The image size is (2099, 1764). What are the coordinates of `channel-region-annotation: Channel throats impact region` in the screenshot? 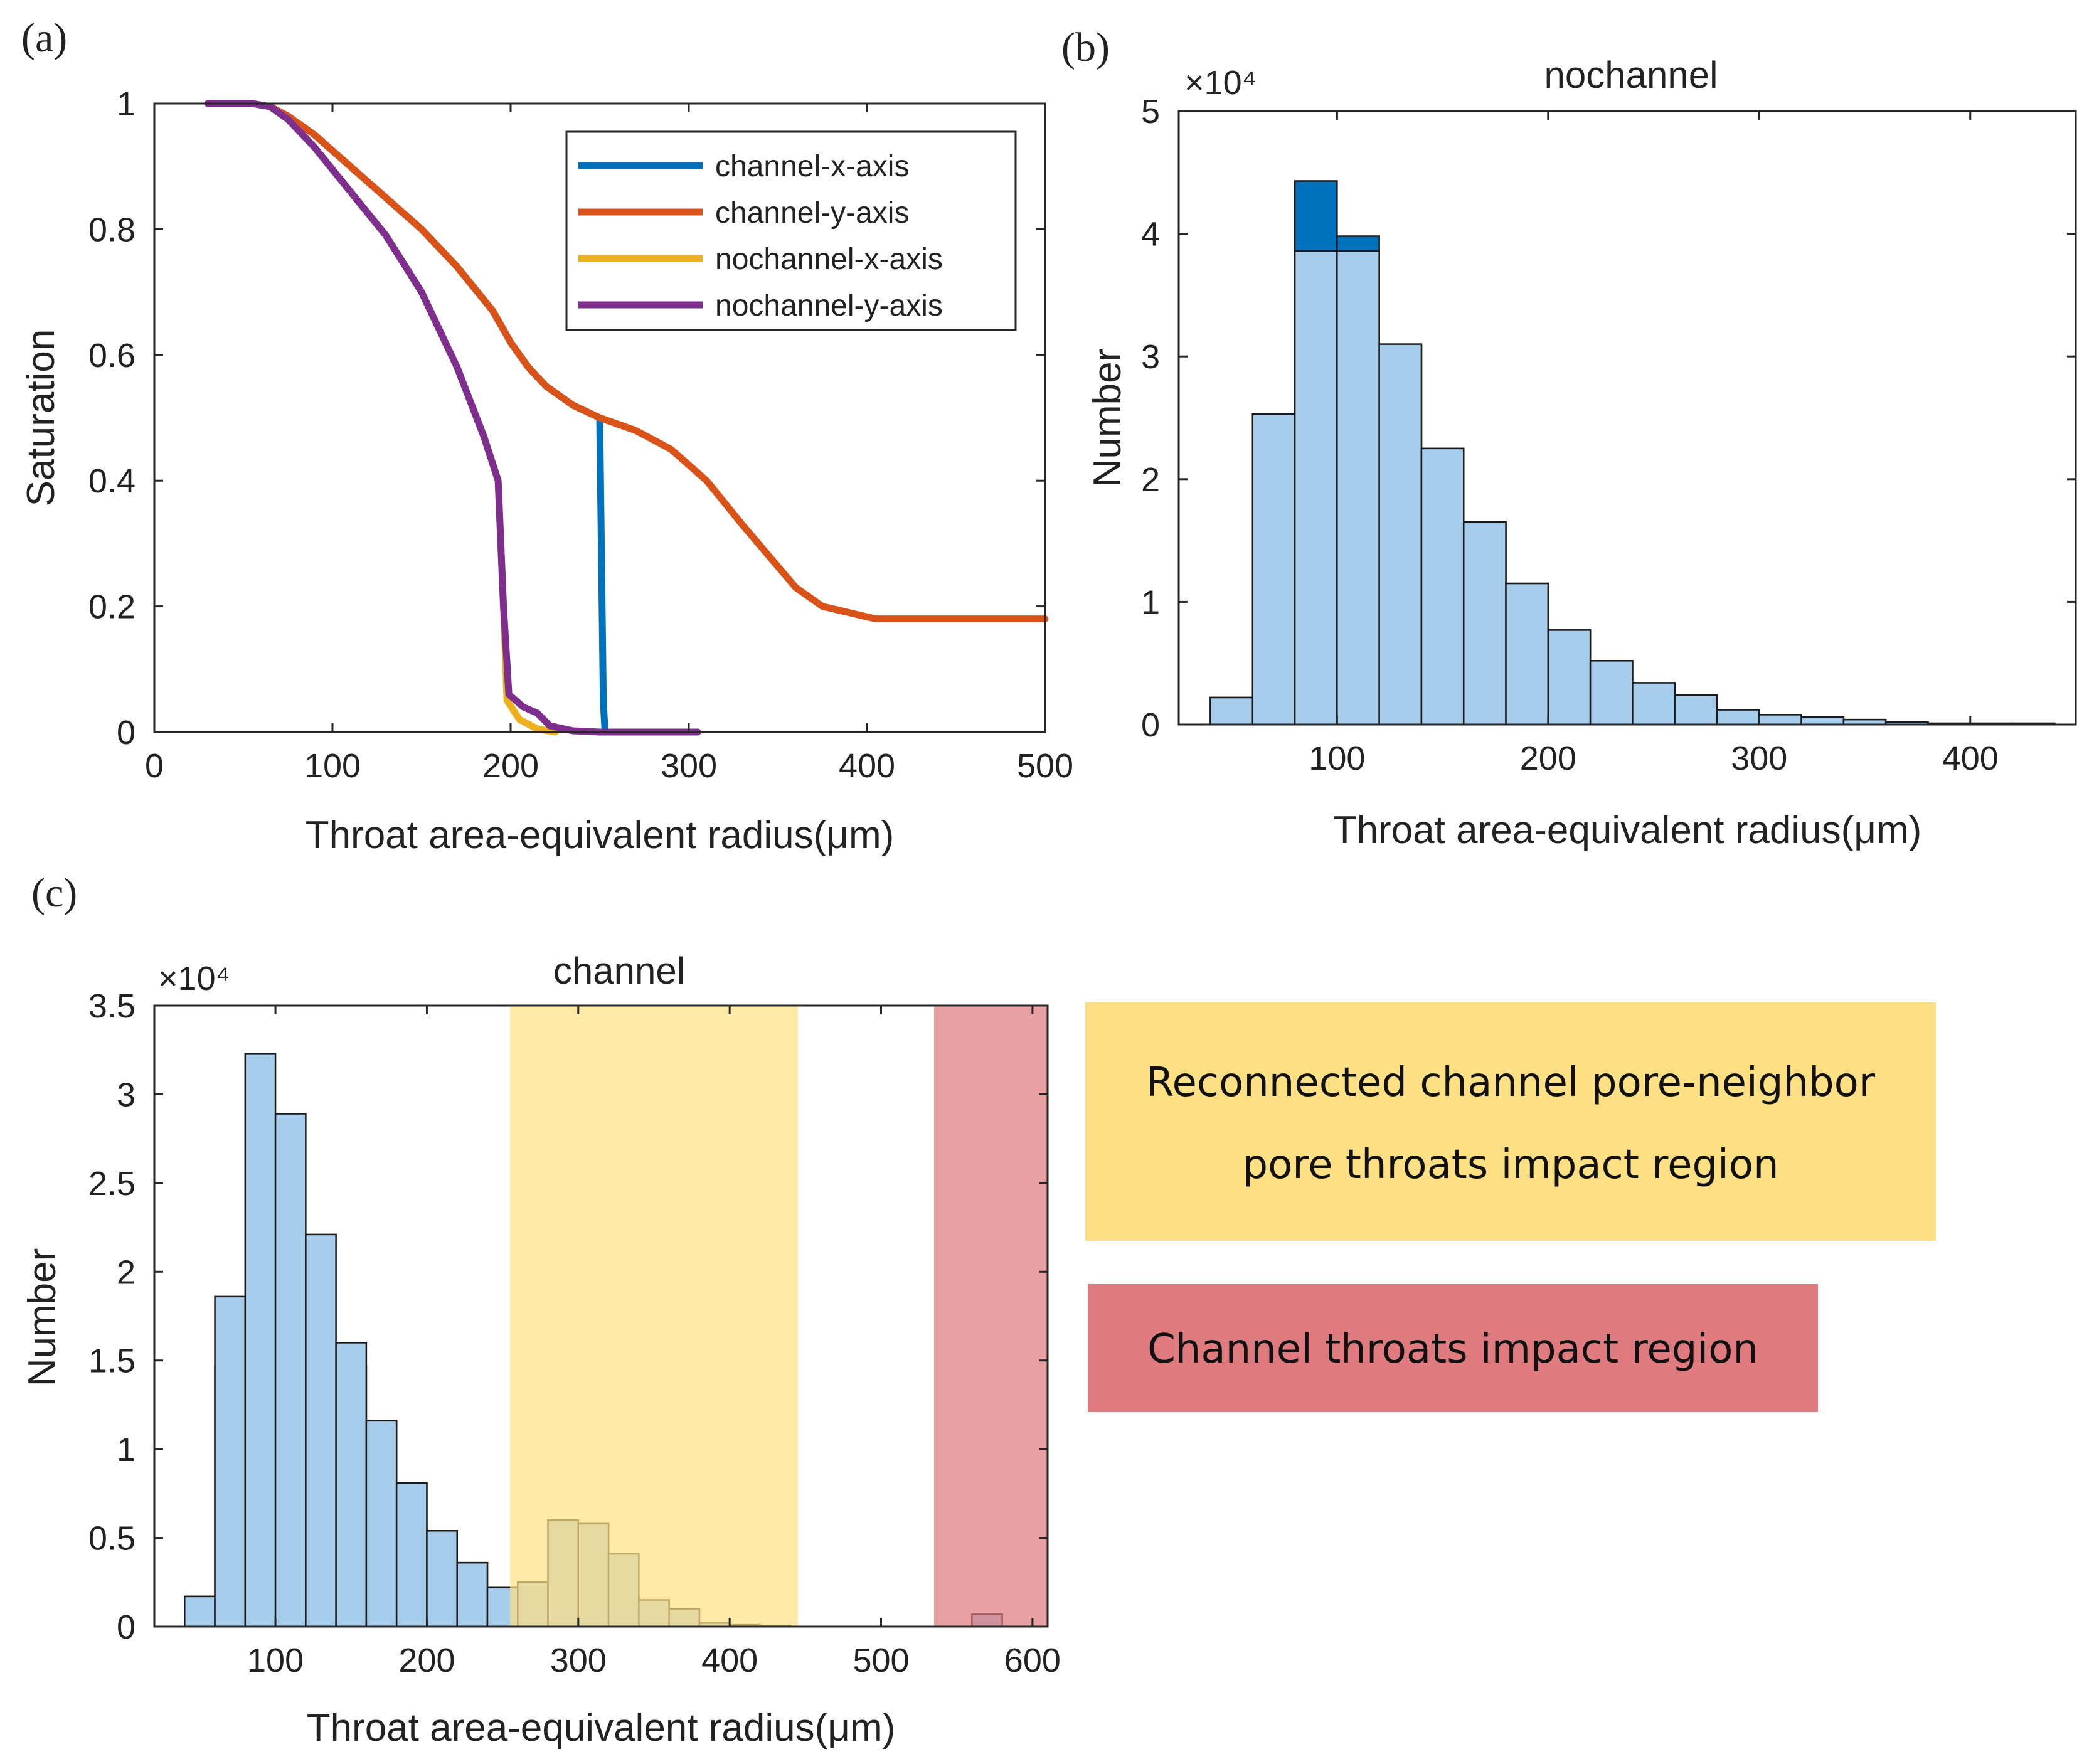 It's located at (1453, 1348).